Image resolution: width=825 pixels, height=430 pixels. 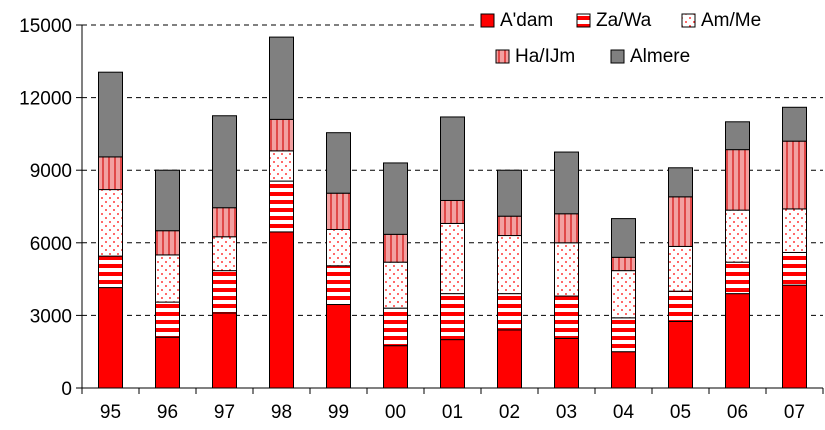 What do you see at coordinates (731, 20) in the screenshot?
I see `legend-label-am-me: Am/Me` at bounding box center [731, 20].